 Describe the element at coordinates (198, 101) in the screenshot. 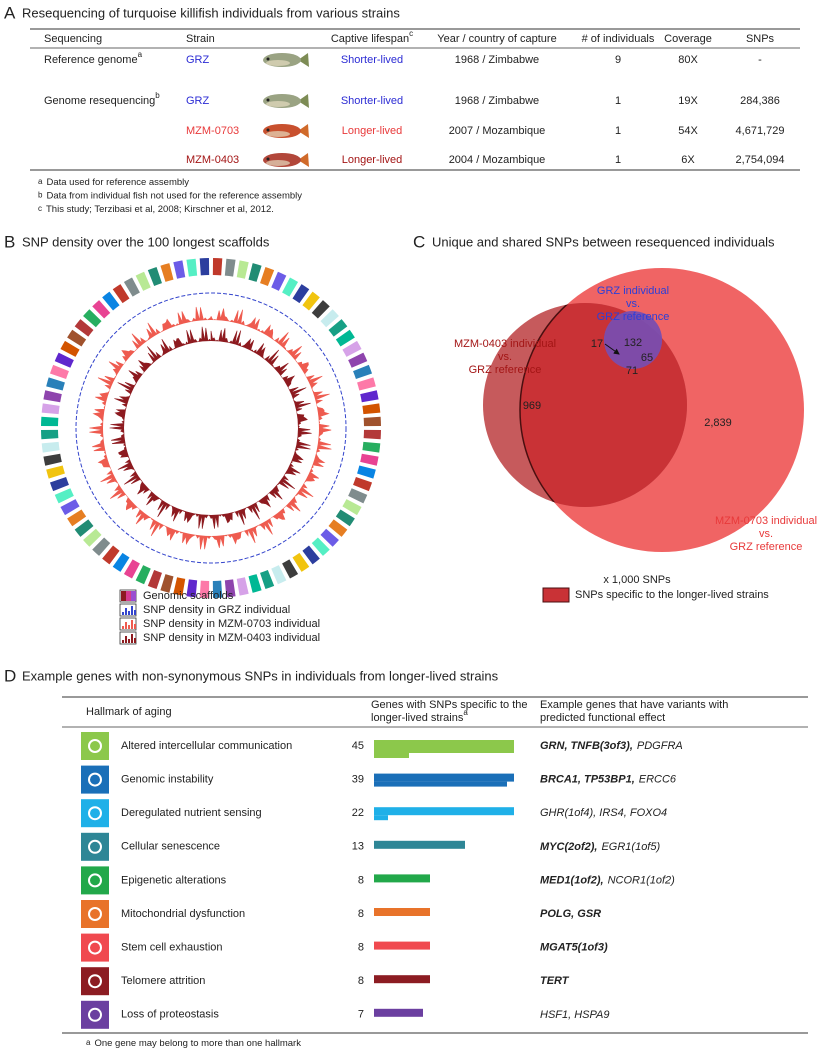

I see `cell-strain: GRZ` at that location.